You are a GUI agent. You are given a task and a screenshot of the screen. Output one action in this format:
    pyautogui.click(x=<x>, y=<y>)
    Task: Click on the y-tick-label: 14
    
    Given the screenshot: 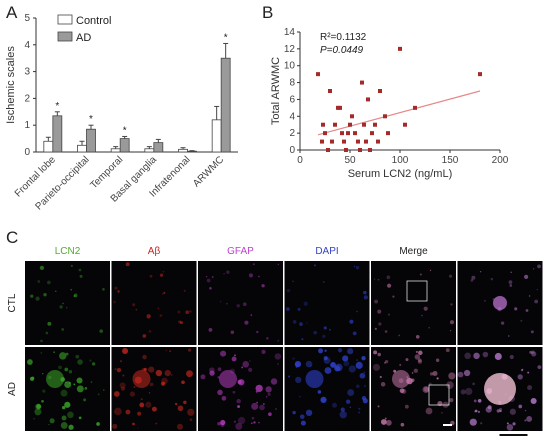 What is the action you would take?
    pyautogui.click(x=290, y=32)
    